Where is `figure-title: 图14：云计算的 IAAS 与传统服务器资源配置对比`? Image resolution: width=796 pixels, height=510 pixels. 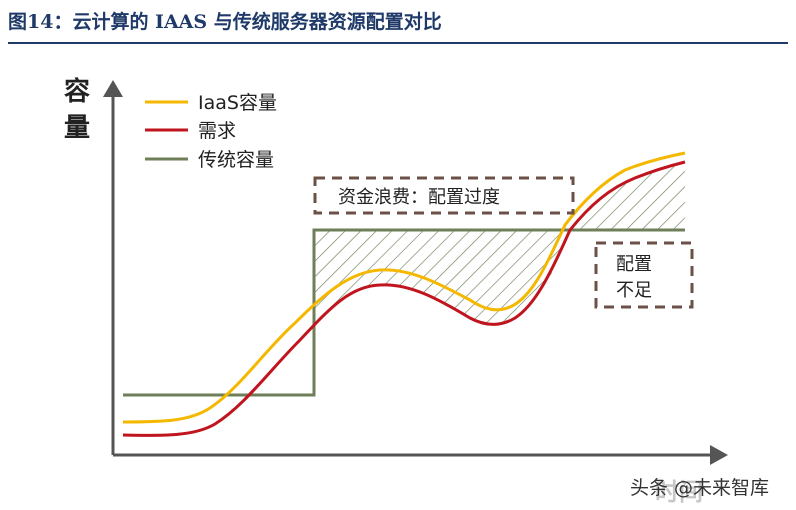
figure-title: 图14：云计算的 IAAS 与传统服务器资源配置对比 is located at coordinates (225, 22).